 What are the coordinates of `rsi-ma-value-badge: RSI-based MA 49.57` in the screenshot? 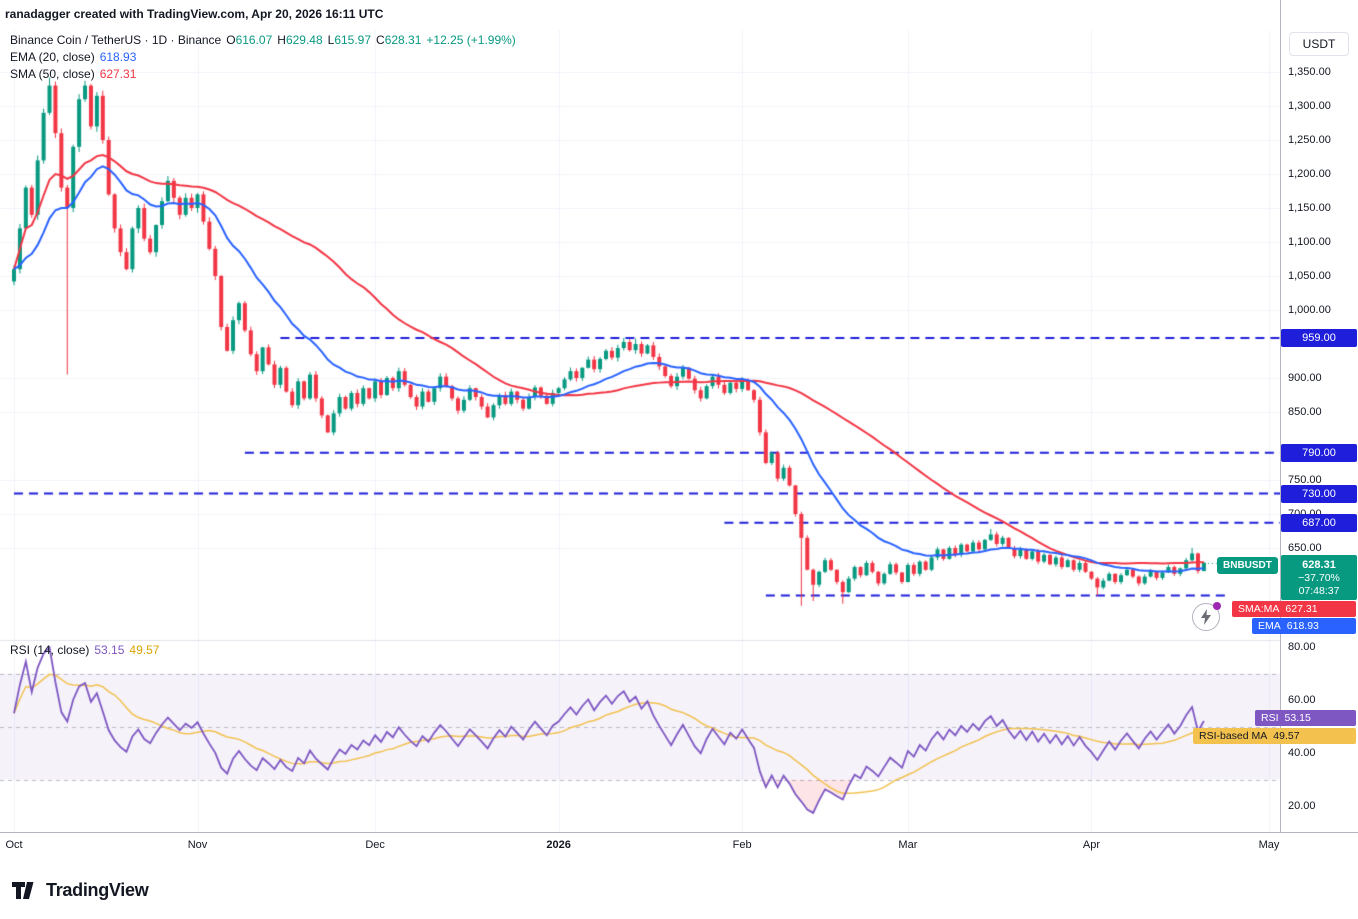 It's located at (1274, 736).